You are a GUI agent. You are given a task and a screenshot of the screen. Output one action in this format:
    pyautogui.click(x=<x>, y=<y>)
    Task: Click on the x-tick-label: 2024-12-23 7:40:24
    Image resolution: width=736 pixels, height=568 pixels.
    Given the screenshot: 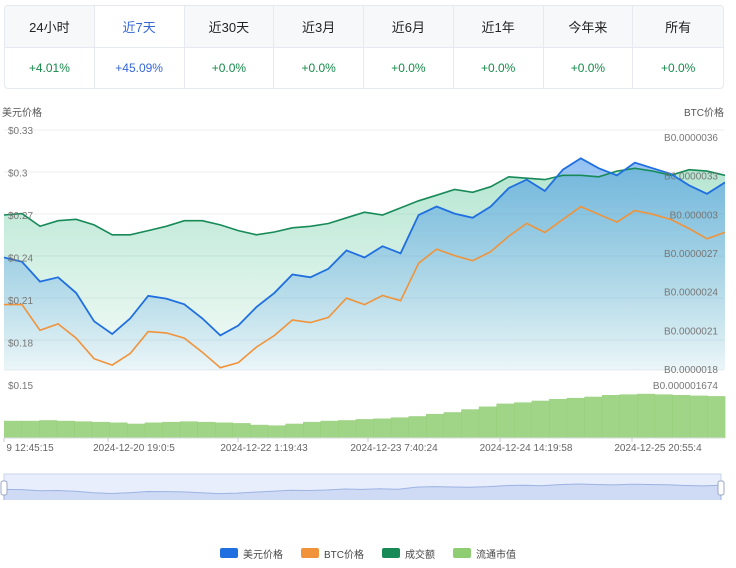 What is the action you would take?
    pyautogui.click(x=394, y=448)
    